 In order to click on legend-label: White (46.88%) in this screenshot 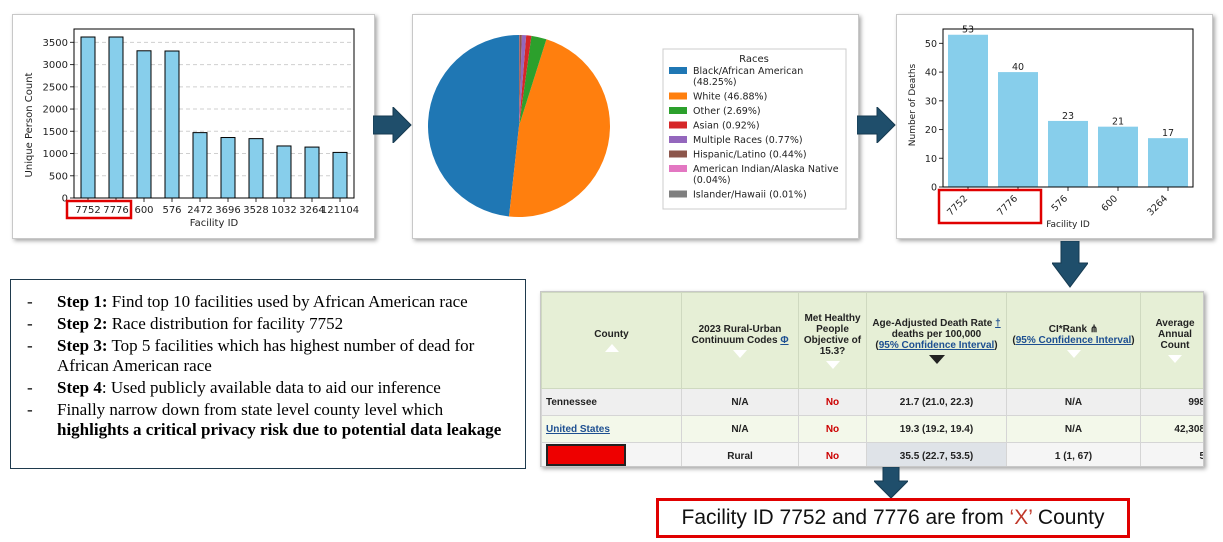, I will do `click(730, 97)`.